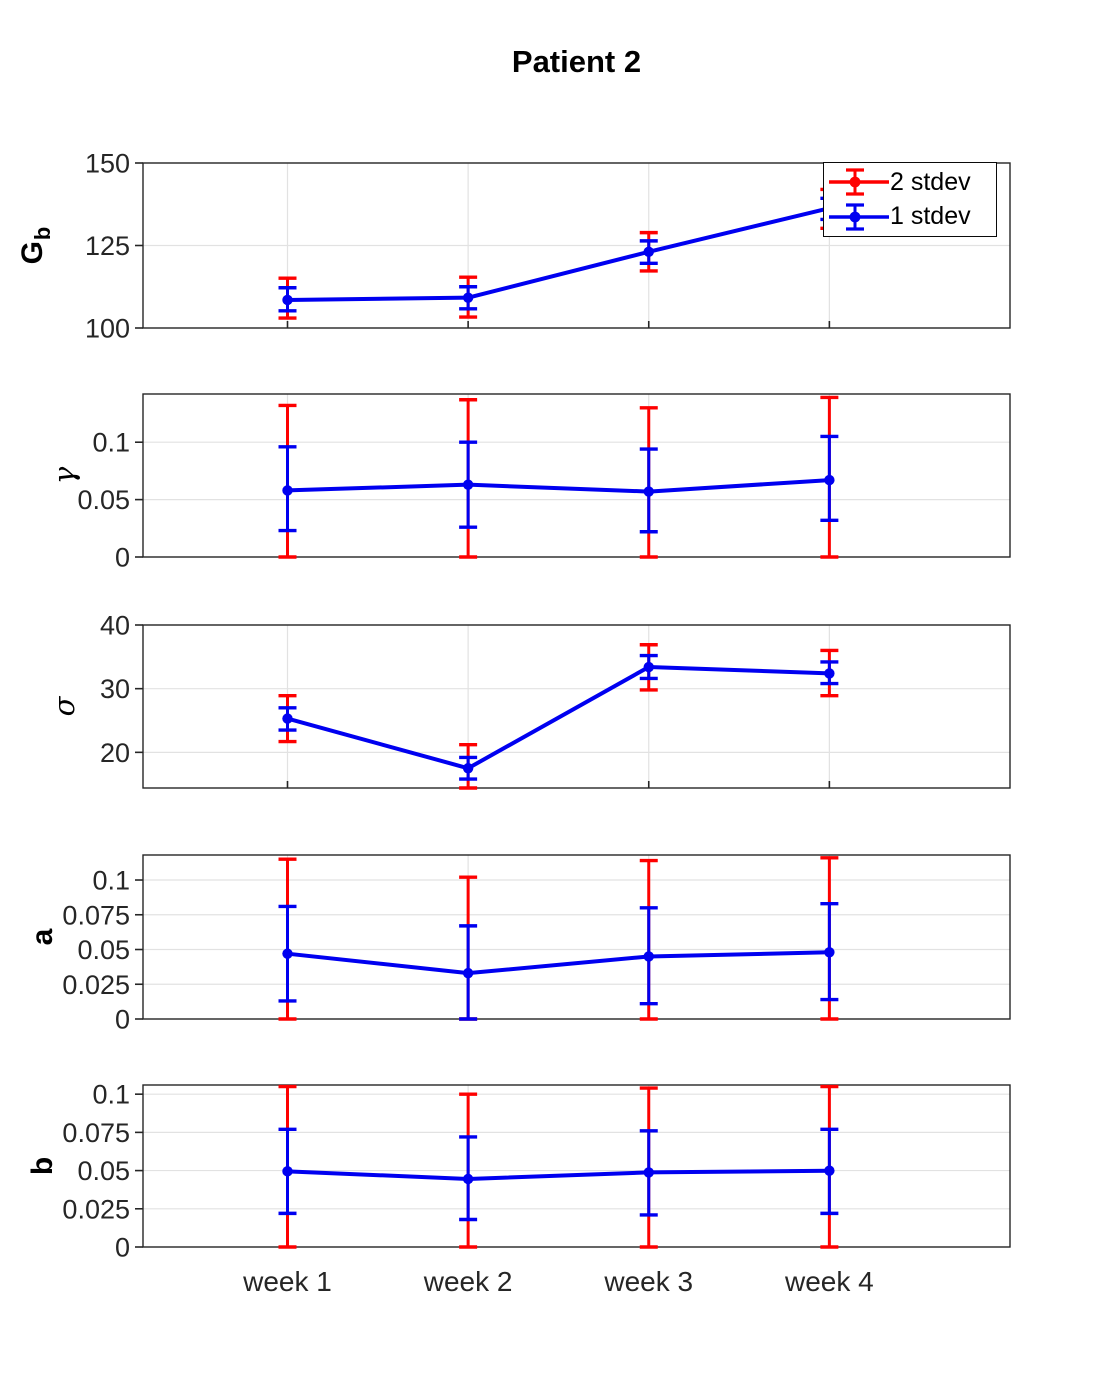  What do you see at coordinates (576, 61) in the screenshot?
I see `figure-title: Patient 2` at bounding box center [576, 61].